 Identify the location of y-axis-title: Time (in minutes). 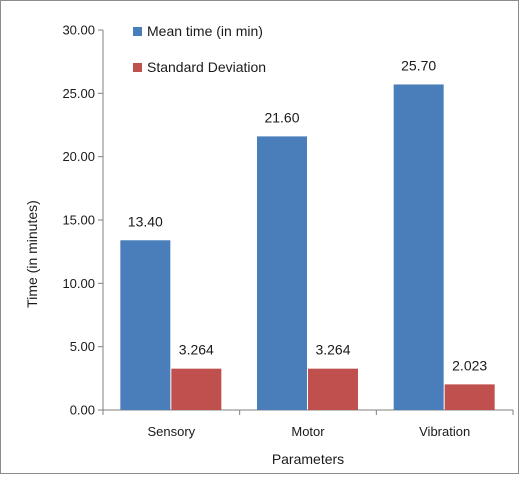
(32, 254).